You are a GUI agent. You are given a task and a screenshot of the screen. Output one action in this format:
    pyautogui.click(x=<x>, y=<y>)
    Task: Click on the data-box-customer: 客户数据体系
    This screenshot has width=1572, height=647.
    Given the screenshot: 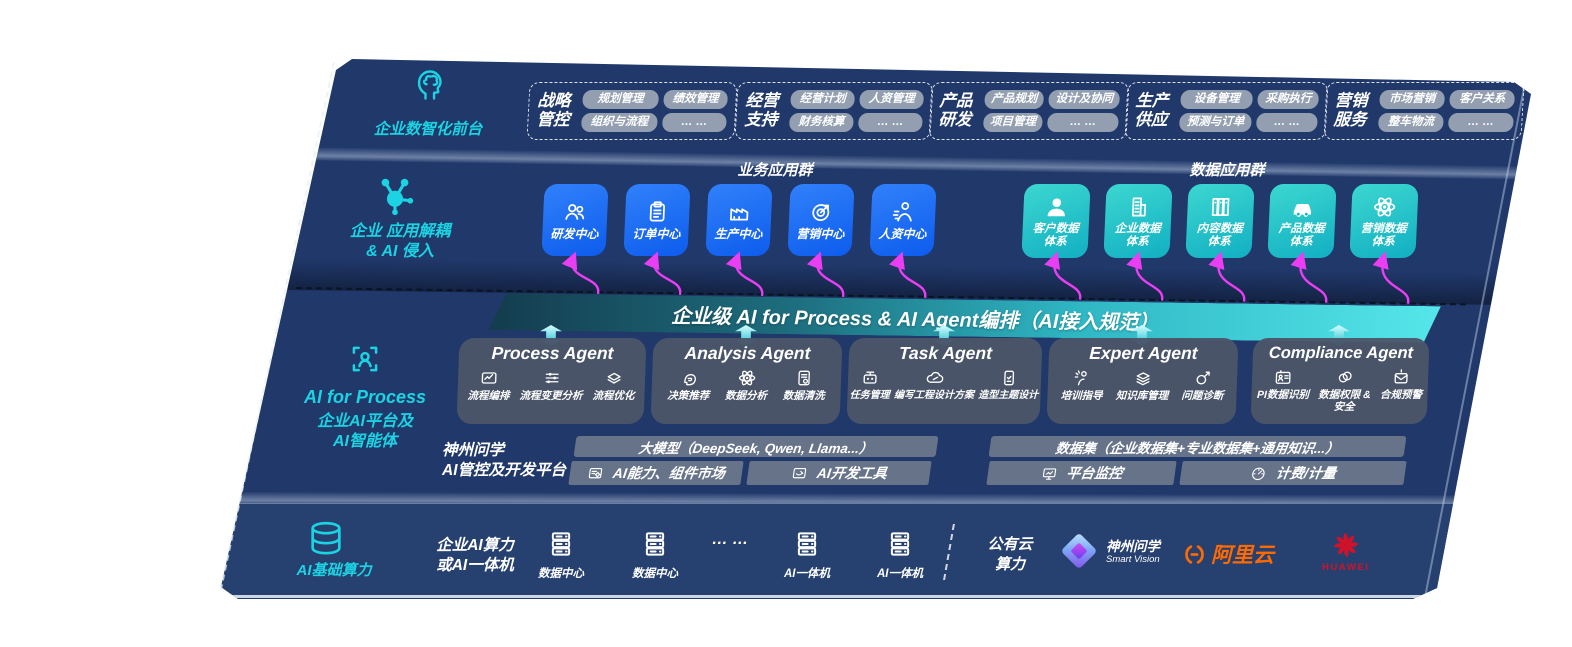 What is the action you would take?
    pyautogui.click(x=1056, y=221)
    